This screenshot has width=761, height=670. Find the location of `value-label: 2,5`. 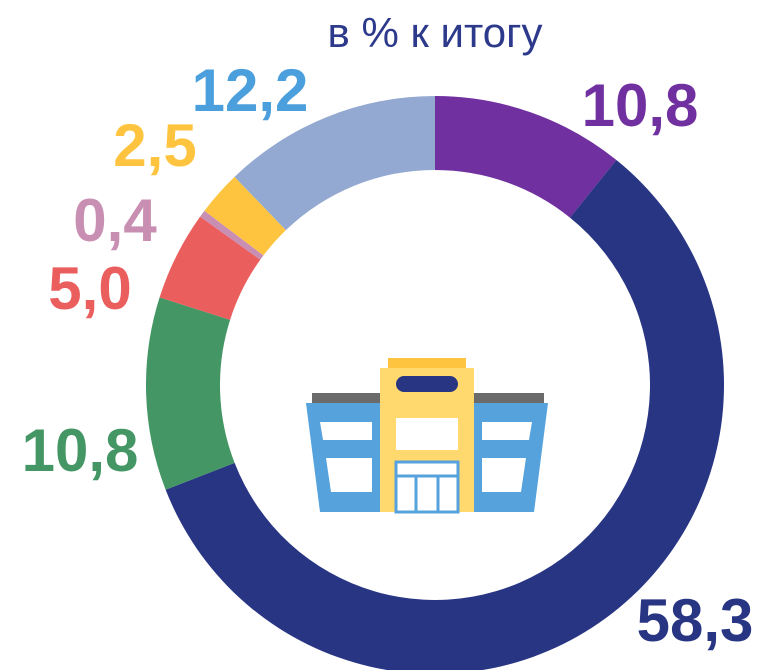

value-label: 2,5 is located at coordinates (154, 145).